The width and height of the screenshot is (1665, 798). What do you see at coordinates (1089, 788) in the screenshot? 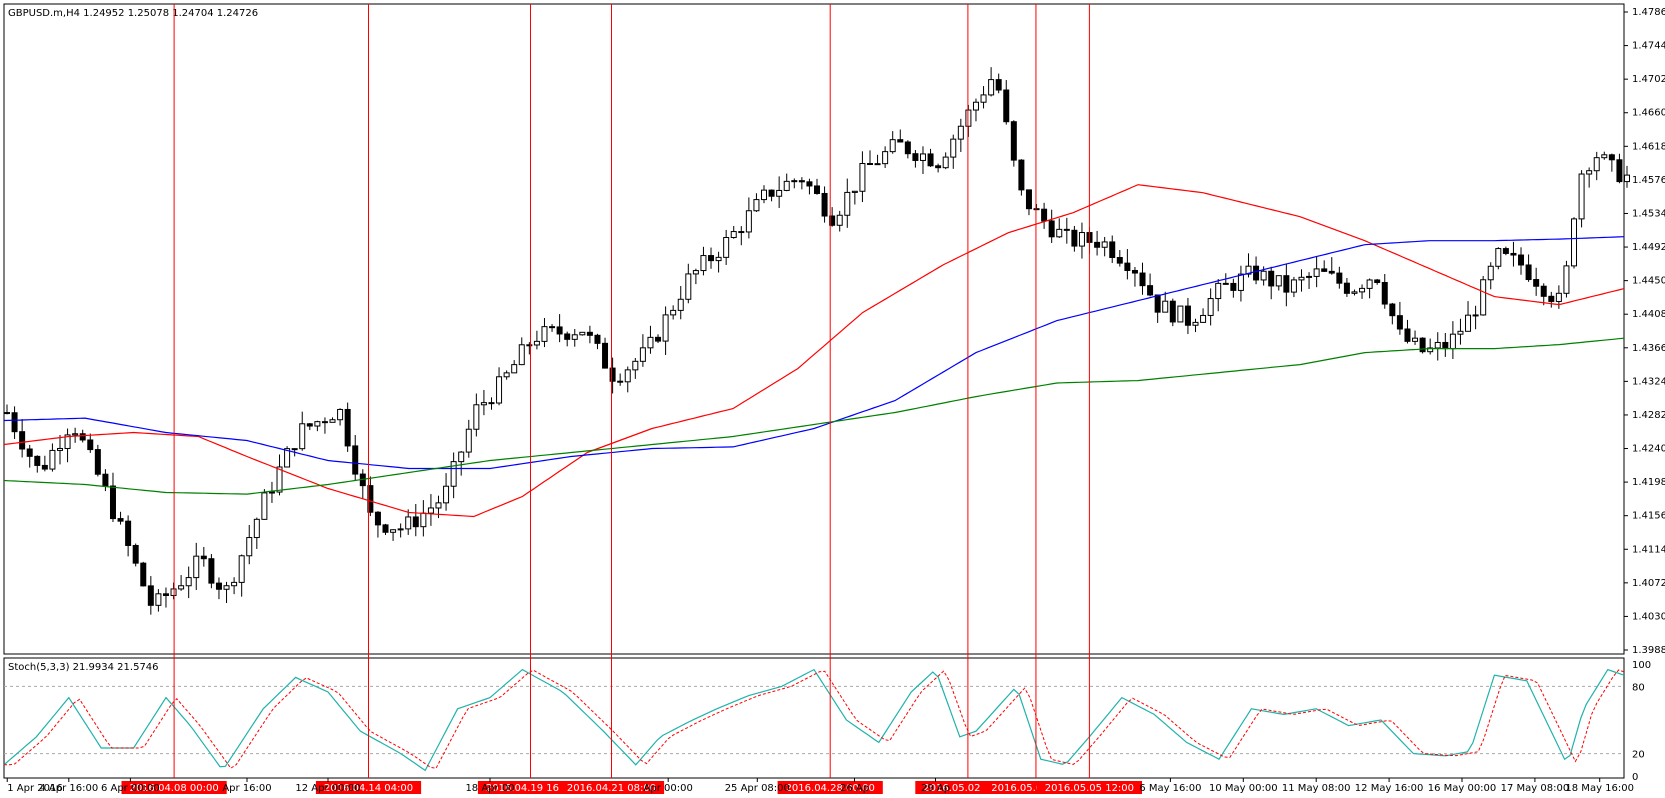
I see `marker-tag: 2016.05.05 12:00` at bounding box center [1089, 788].